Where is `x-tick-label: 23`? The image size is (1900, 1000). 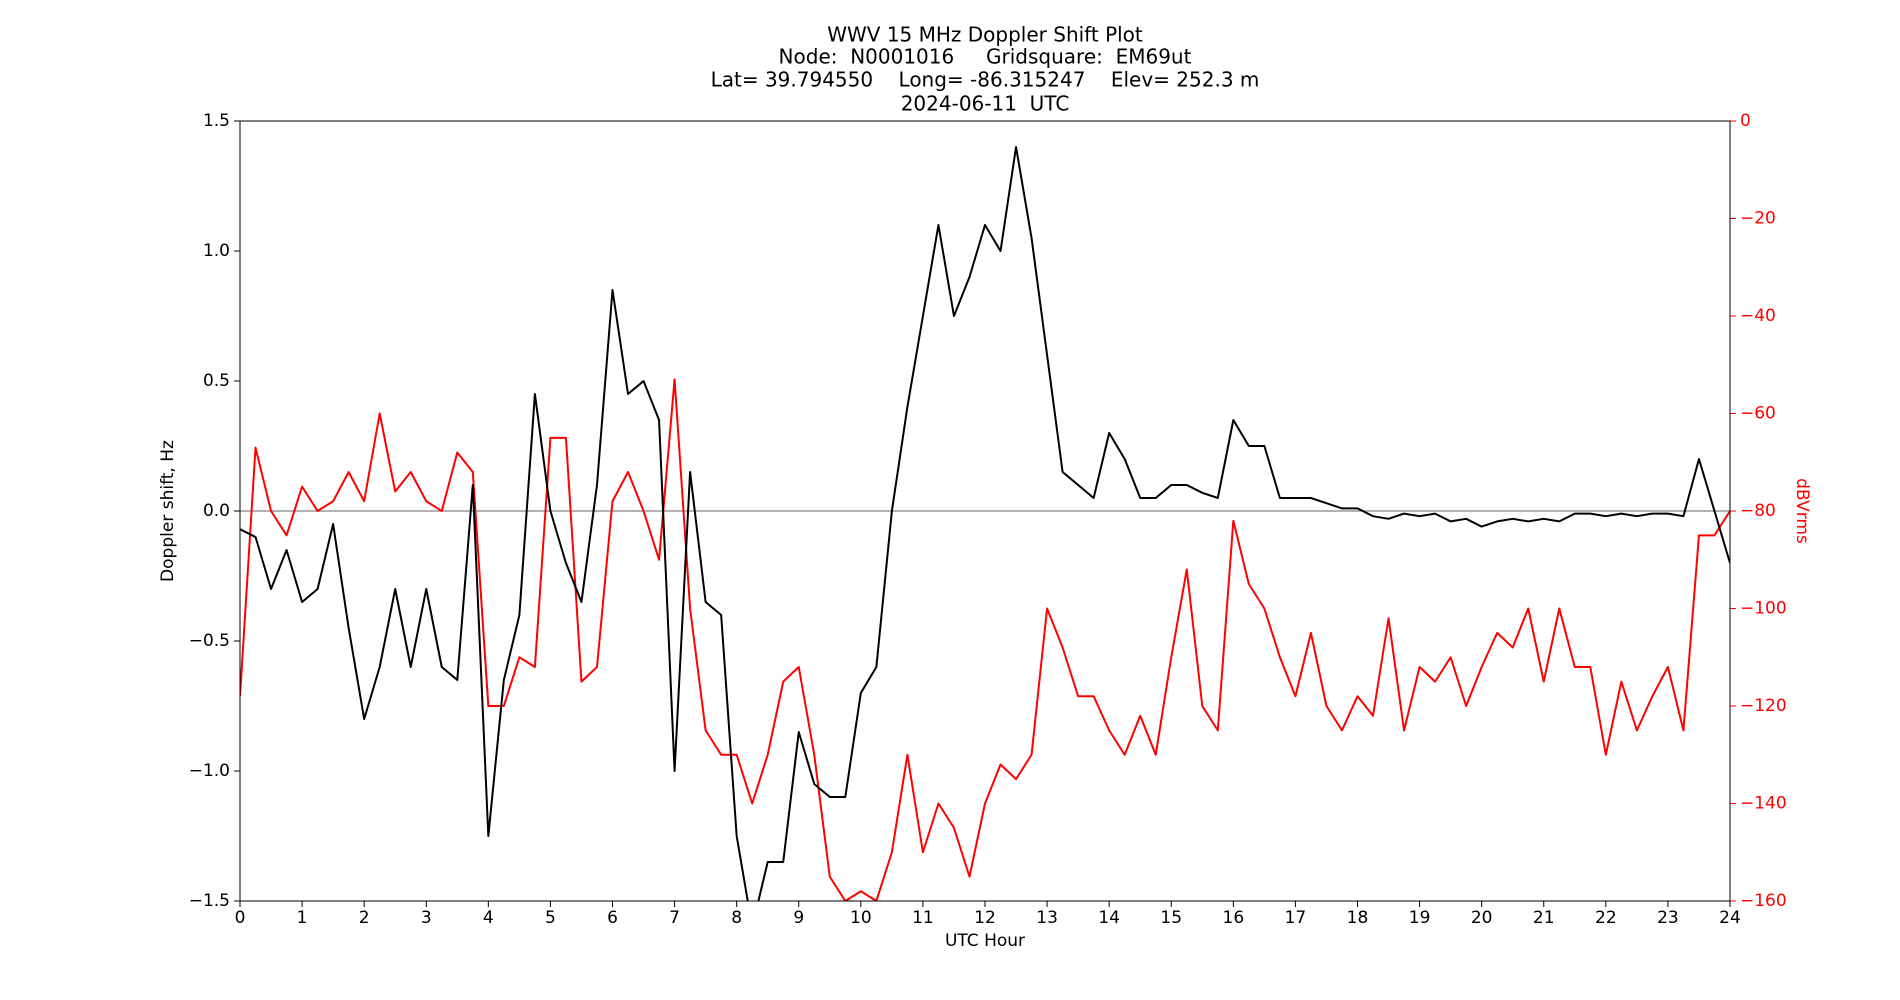 x-tick-label: 23 is located at coordinates (1668, 918).